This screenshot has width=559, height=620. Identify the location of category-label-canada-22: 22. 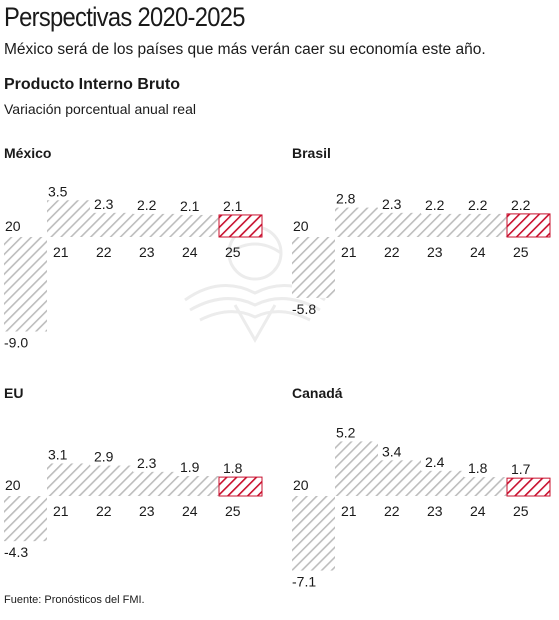
(392, 511).